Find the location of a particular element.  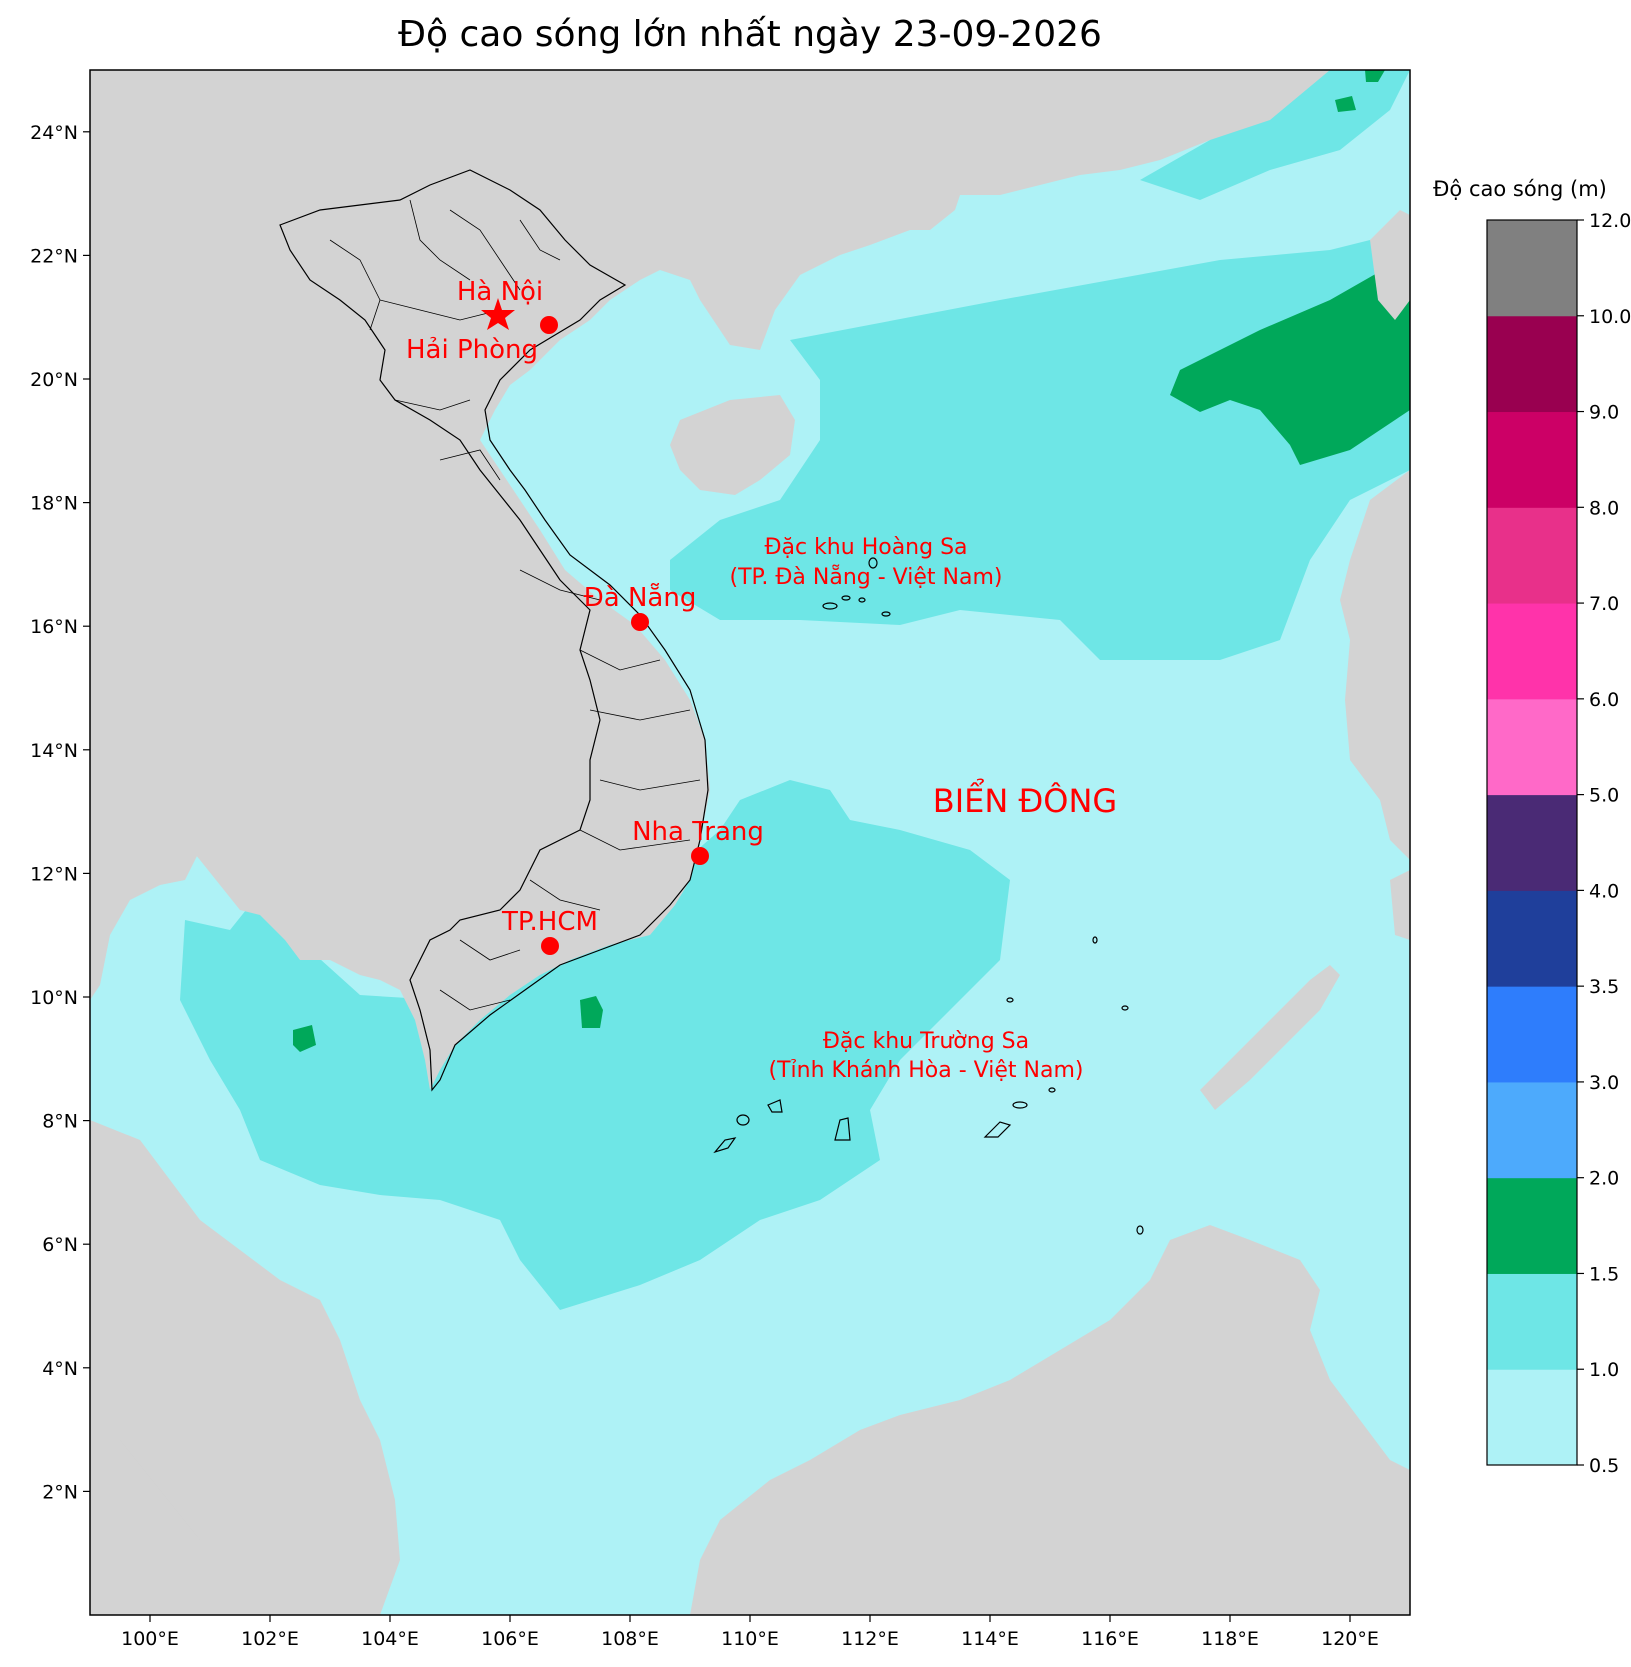

x-tick-label: 118°E is located at coordinates (1230, 1639).